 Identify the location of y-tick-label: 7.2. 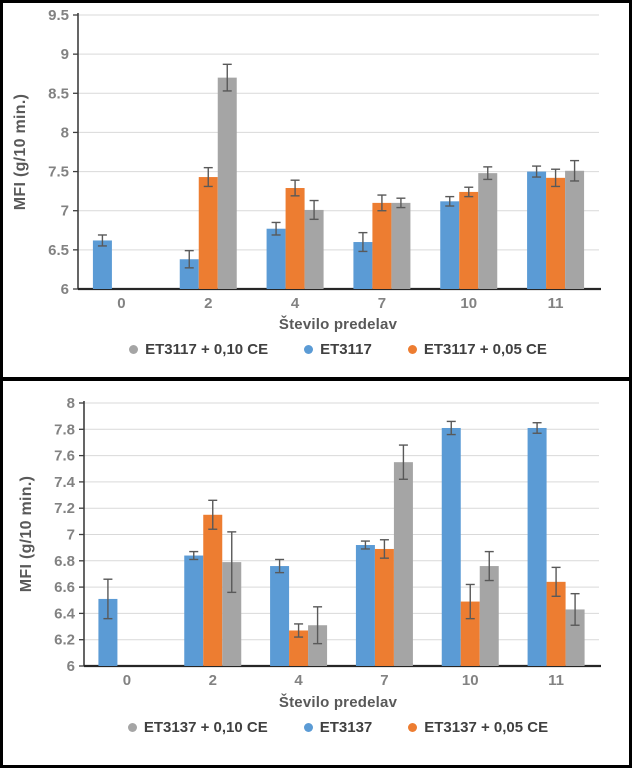
(64, 508).